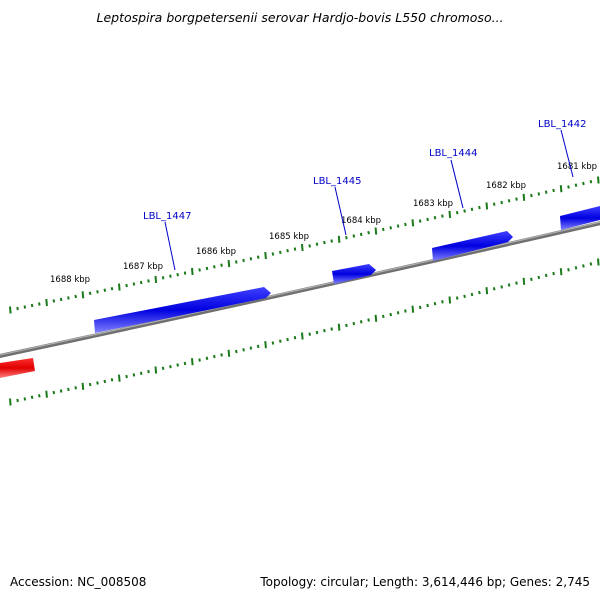 This screenshot has width=600, height=600. Describe the element at coordinates (337, 181) in the screenshot. I see `gene-label-lbl-1445: LBL_1445` at that location.